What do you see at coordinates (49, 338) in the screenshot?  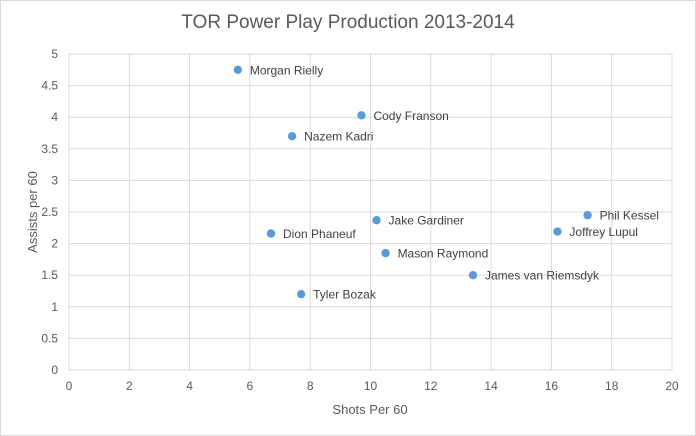 I see `y-tick-label: 0.5` at bounding box center [49, 338].